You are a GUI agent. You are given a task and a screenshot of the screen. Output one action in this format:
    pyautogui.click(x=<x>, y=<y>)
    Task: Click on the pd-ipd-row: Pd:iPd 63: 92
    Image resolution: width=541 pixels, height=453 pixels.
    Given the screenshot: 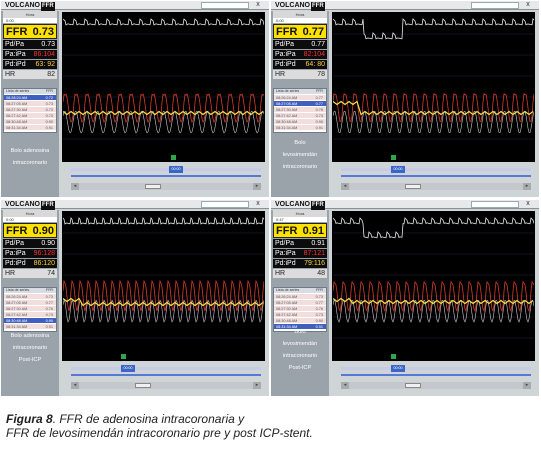 What is the action you would take?
    pyautogui.click(x=30, y=64)
    